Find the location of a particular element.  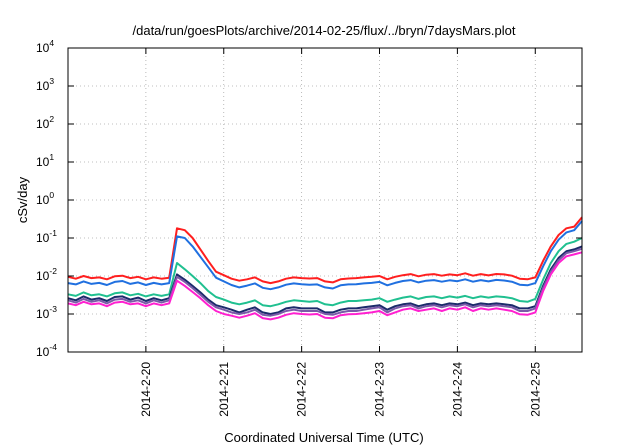

y-tick-label: 10⁻¹ is located at coordinates (46, 236).